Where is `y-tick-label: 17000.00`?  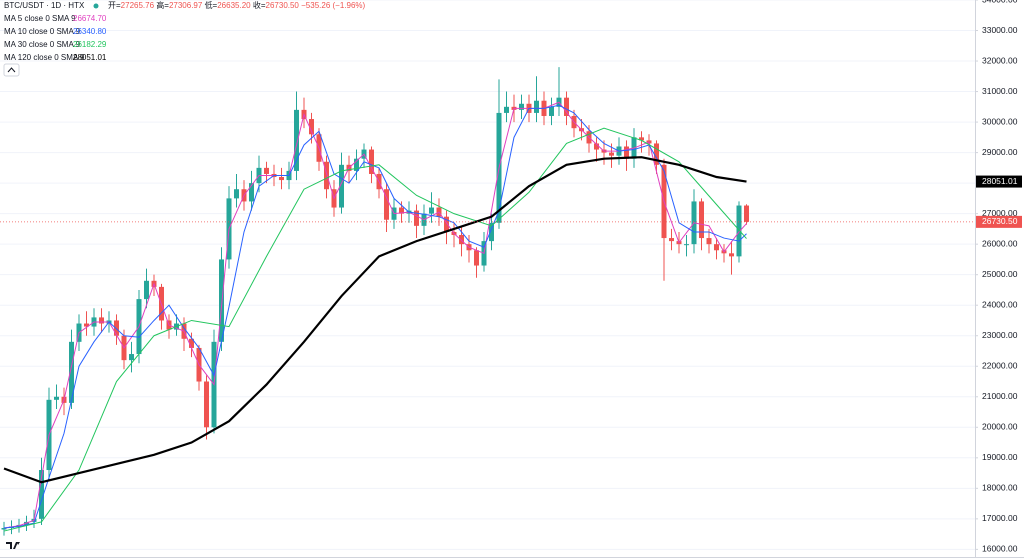 y-tick-label: 17000.00 is located at coordinates (1000, 518).